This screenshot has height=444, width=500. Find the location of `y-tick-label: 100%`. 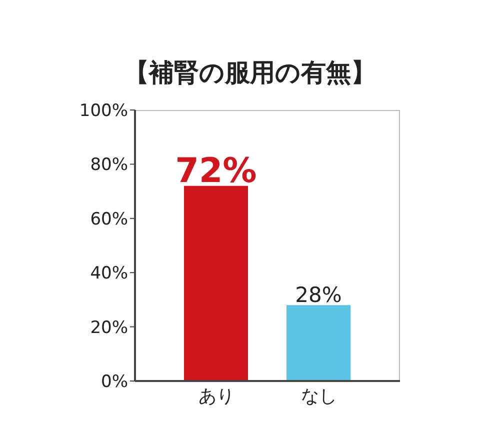

y-tick-label: 100% is located at coordinates (103, 111).